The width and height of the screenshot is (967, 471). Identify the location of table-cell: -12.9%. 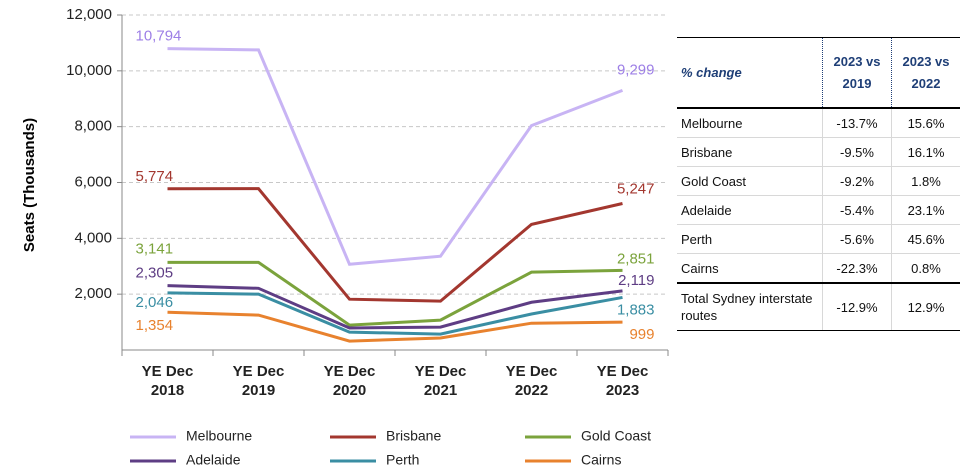
(857, 306).